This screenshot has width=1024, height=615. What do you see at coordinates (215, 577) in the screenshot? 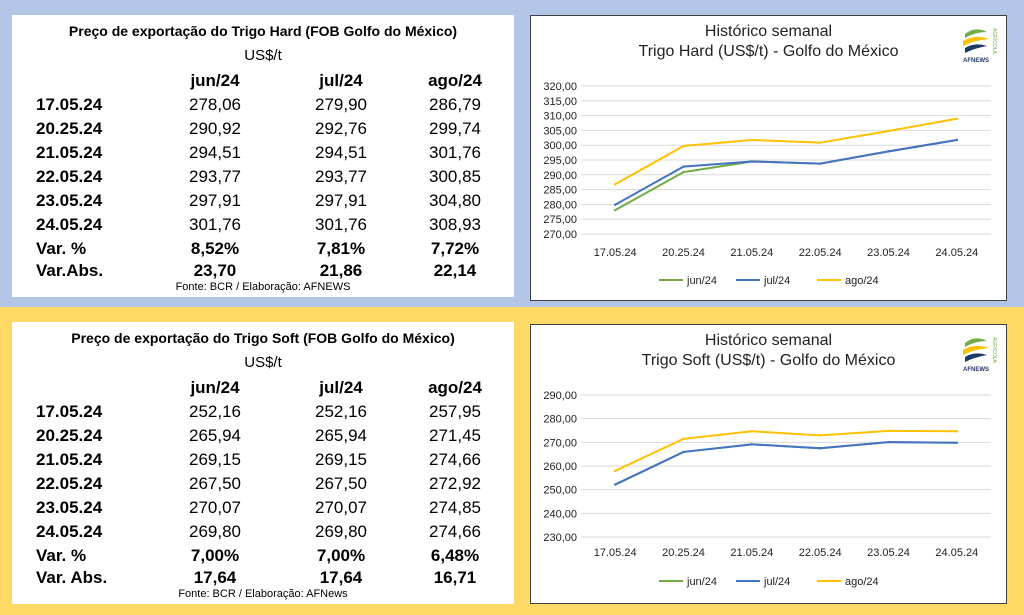
I see `cell-jun: 17,64` at bounding box center [215, 577].